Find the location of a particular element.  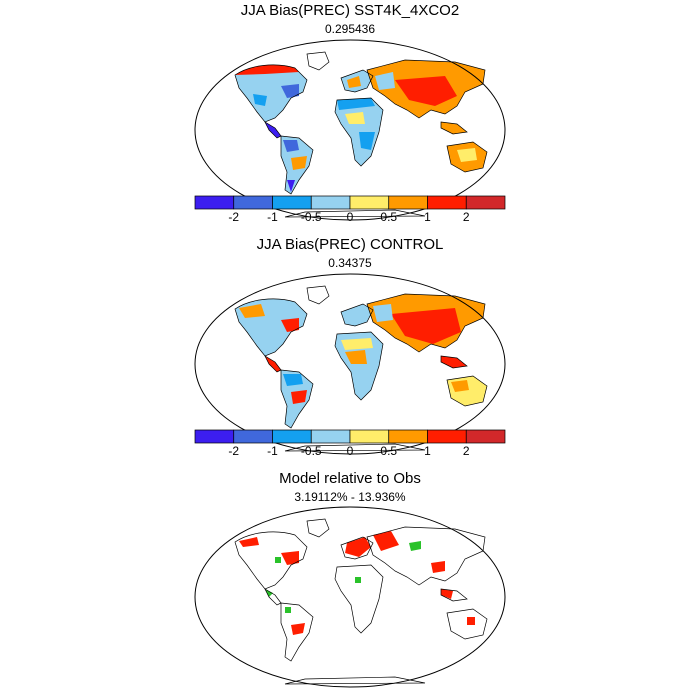

map2 is located at coordinates (350, 364).